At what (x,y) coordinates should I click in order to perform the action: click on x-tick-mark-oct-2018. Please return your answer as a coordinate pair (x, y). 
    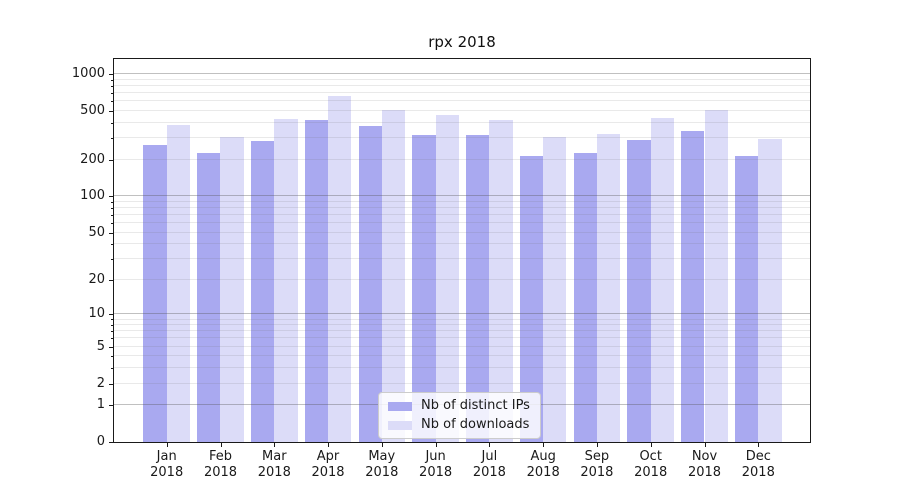
    Looking at the image, I should click on (651, 445).